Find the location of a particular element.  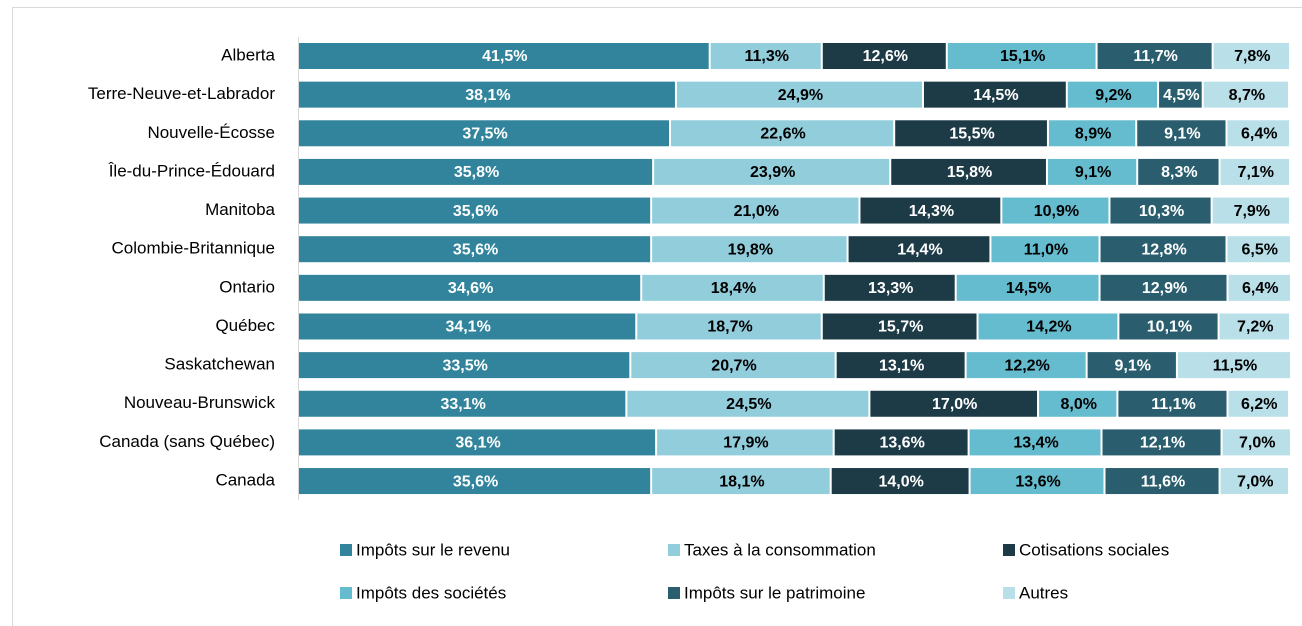

legend-label: Impôts sur le patrimoine is located at coordinates (774, 592).